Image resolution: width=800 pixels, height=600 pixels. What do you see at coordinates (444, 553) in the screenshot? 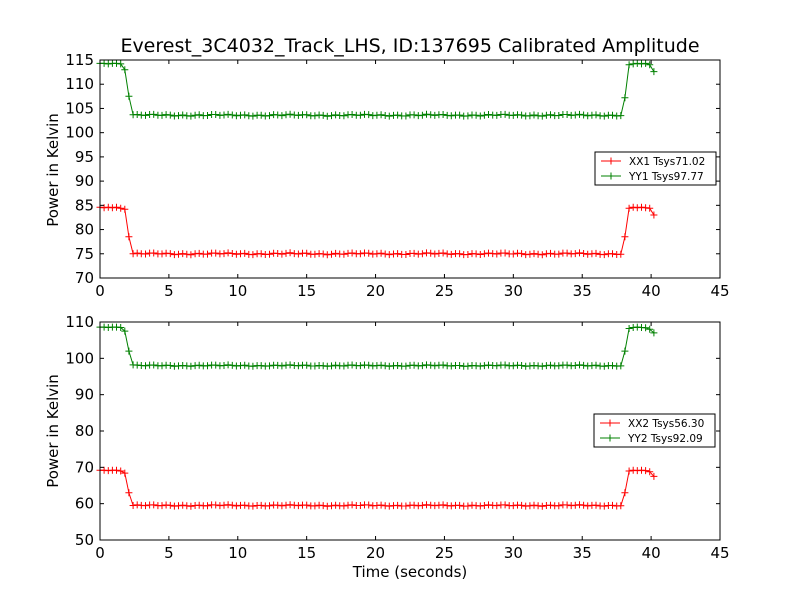
I see `x-tick-label: 25` at bounding box center [444, 553].